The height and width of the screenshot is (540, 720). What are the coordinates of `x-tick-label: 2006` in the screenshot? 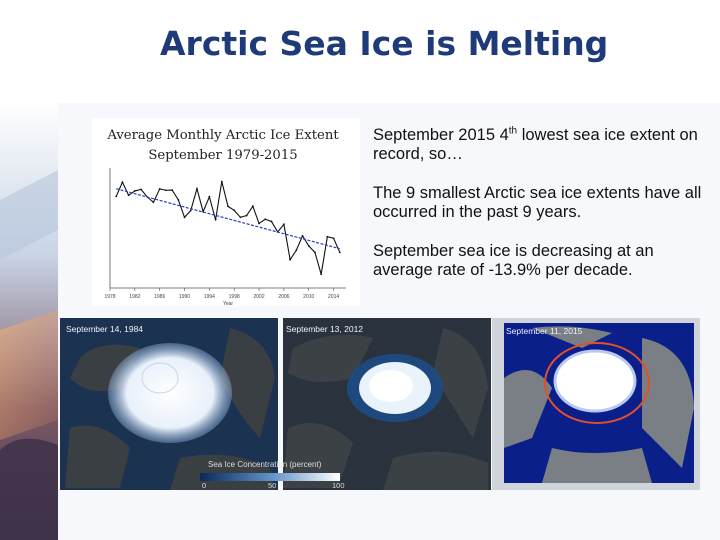 It's located at (283, 297).